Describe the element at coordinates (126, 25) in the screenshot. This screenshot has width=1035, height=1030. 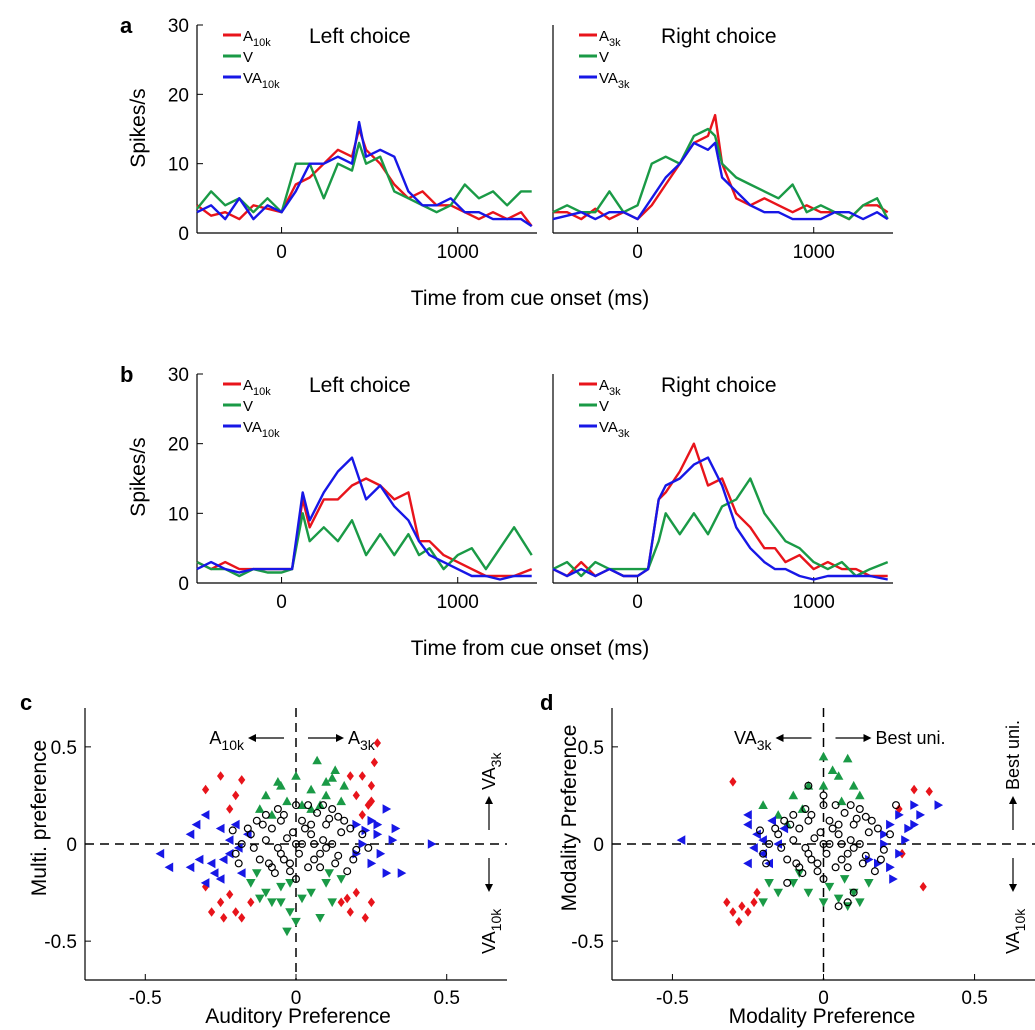
I see `panel-letter-a: a` at that location.